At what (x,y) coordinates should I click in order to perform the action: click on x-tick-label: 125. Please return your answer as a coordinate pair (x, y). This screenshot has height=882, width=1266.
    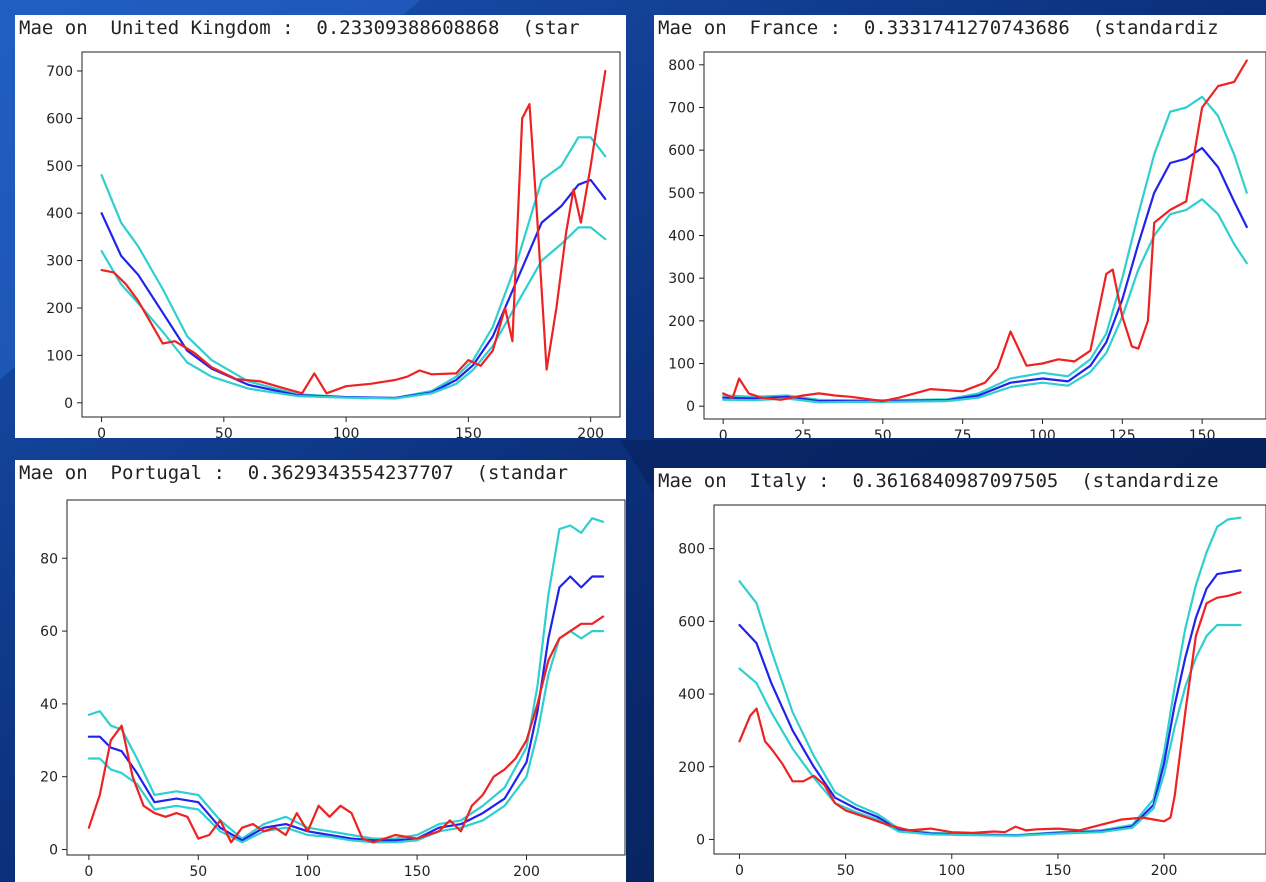
    Looking at the image, I should click on (1122, 433).